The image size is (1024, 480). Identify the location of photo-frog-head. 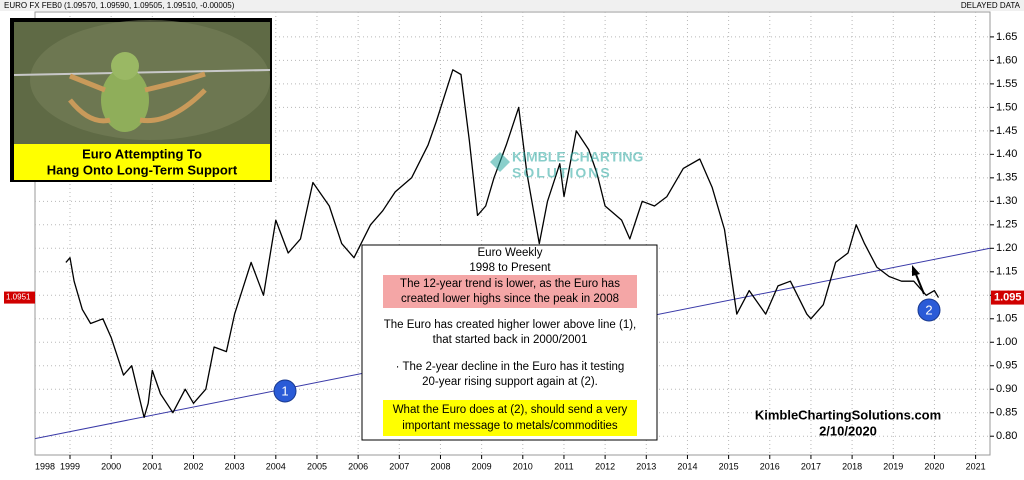
(125, 66).